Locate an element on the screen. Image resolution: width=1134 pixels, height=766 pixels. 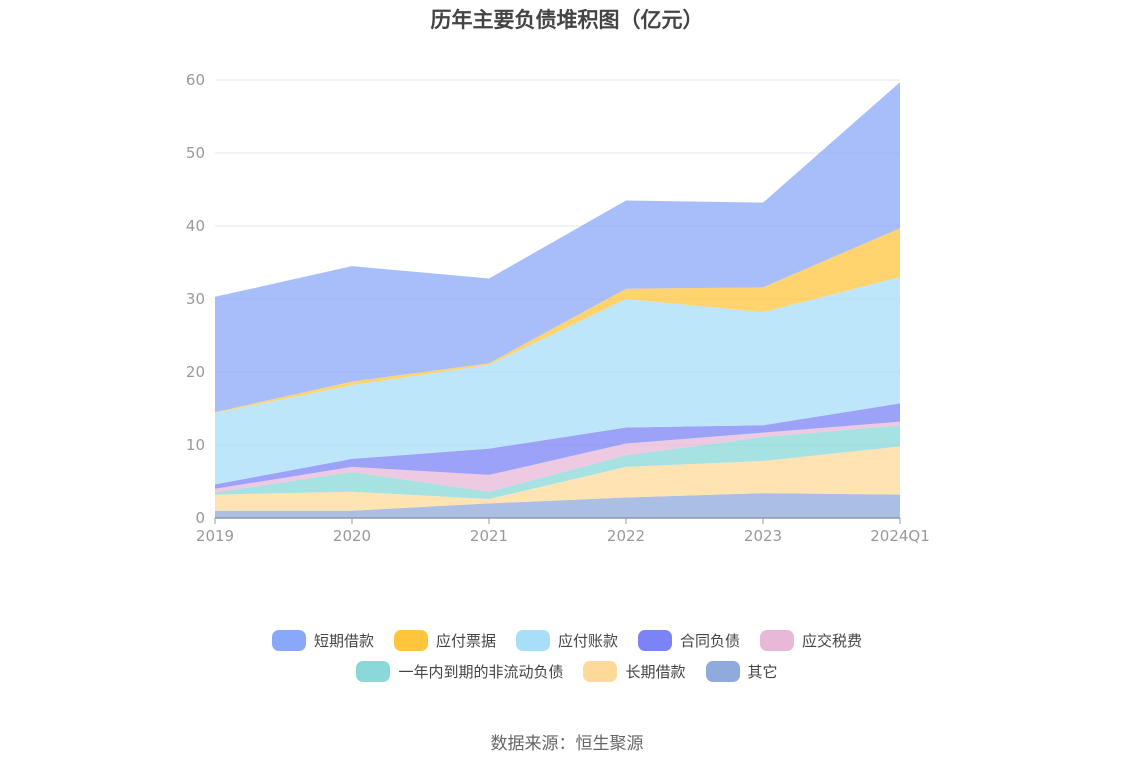
x-tick-label: 2019 is located at coordinates (215, 536).